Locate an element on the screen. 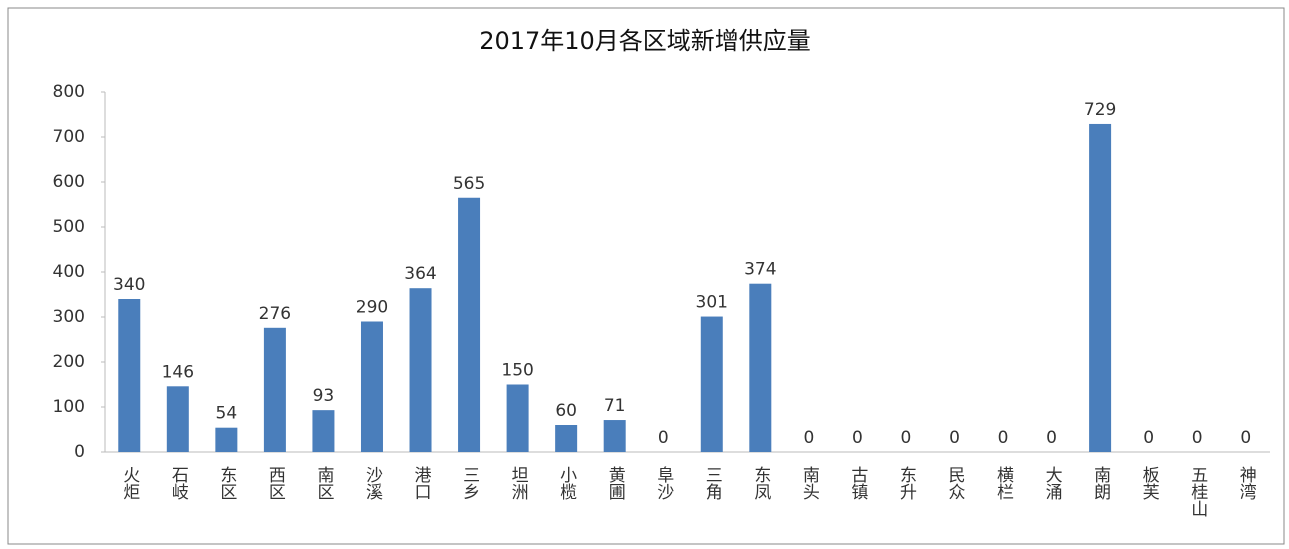 The width and height of the screenshot is (1289, 549). data-label: 276 is located at coordinates (275, 314).